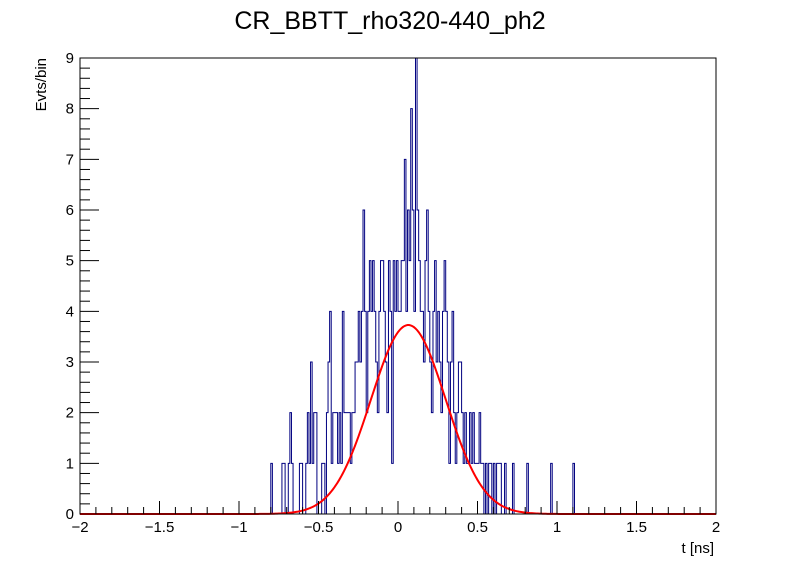 This screenshot has width=796, height=572. I want to click on y-axis: 0 1 2 3 4 5 6 7 8 9, so click(82, 286).